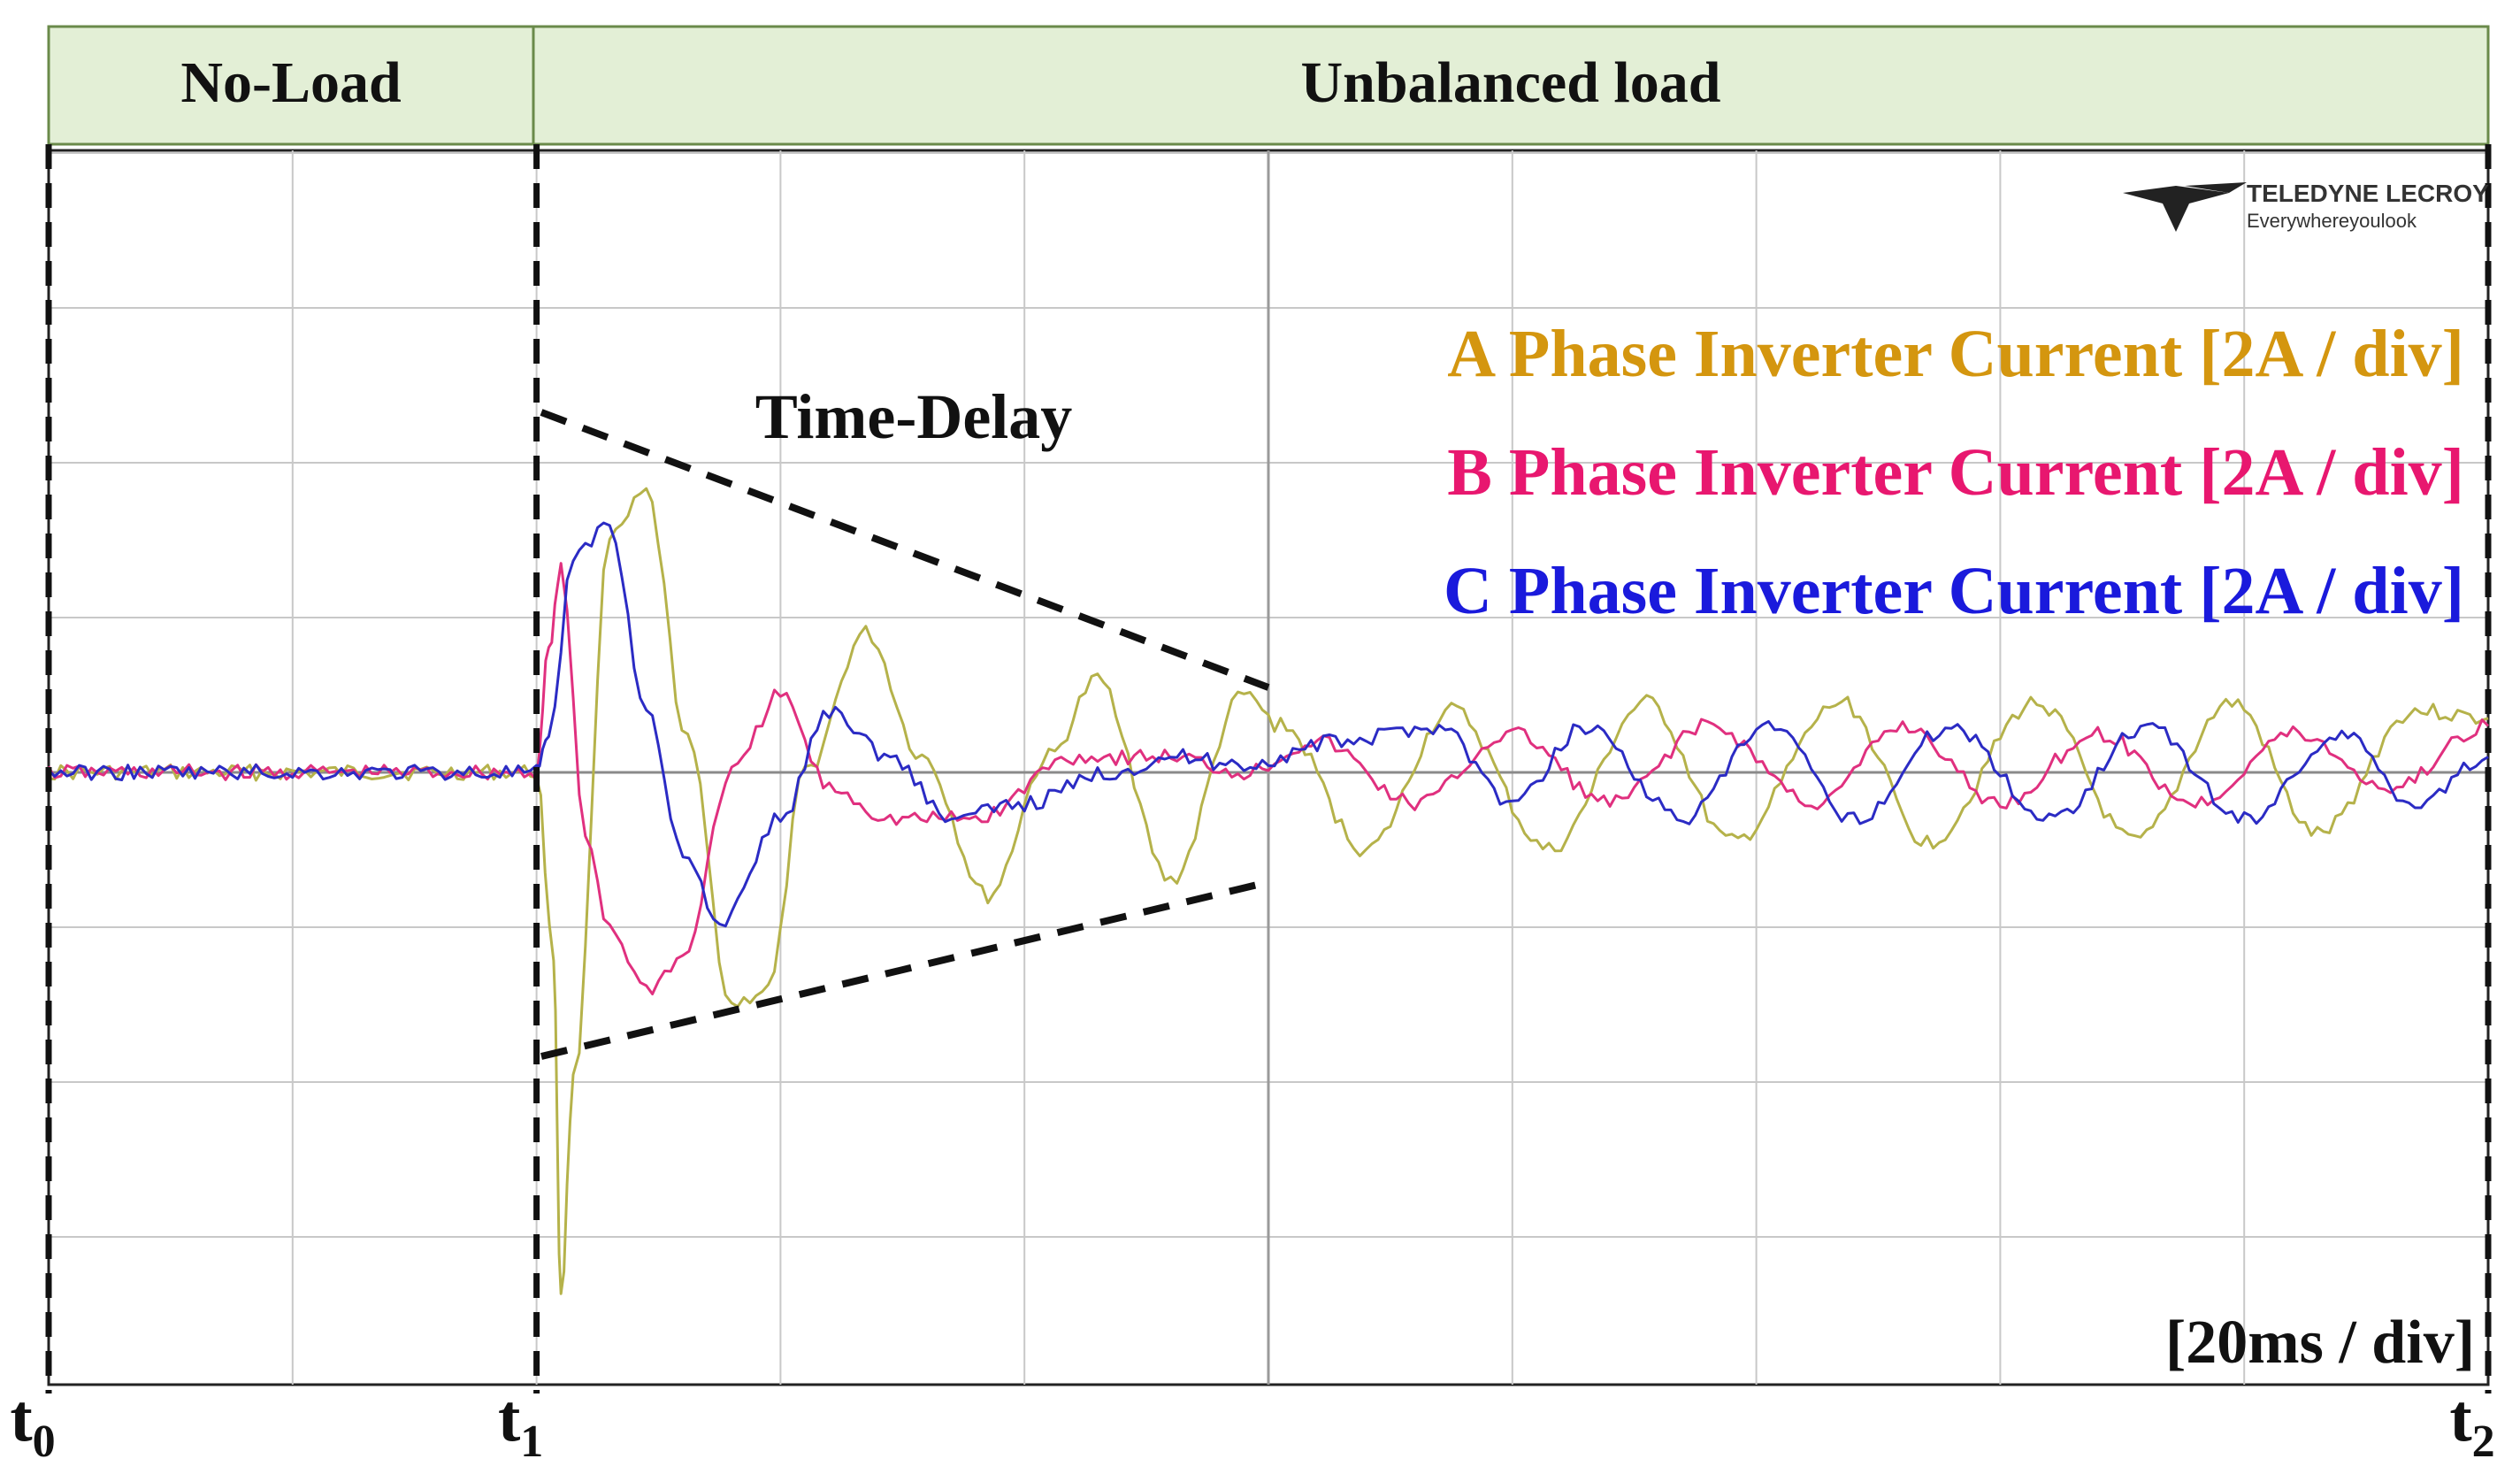 The height and width of the screenshot is (1474, 2520). I want to click on time-scale-label: [20ms / div], so click(2320, 1343).